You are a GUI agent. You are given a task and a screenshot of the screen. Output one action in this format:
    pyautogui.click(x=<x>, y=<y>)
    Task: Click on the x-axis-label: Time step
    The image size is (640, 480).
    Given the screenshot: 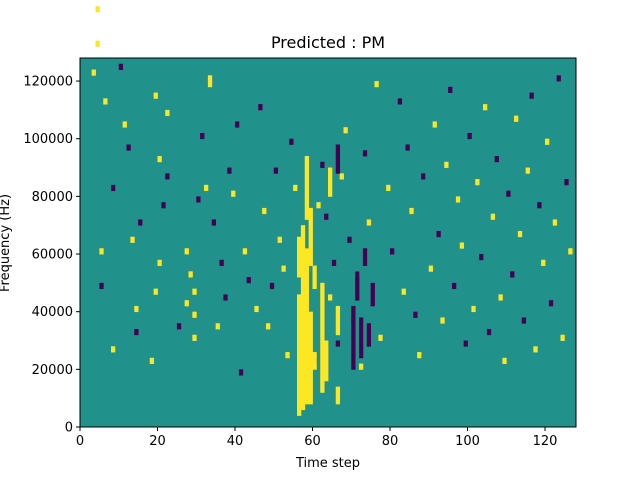 What is the action you would take?
    pyautogui.click(x=327, y=463)
    